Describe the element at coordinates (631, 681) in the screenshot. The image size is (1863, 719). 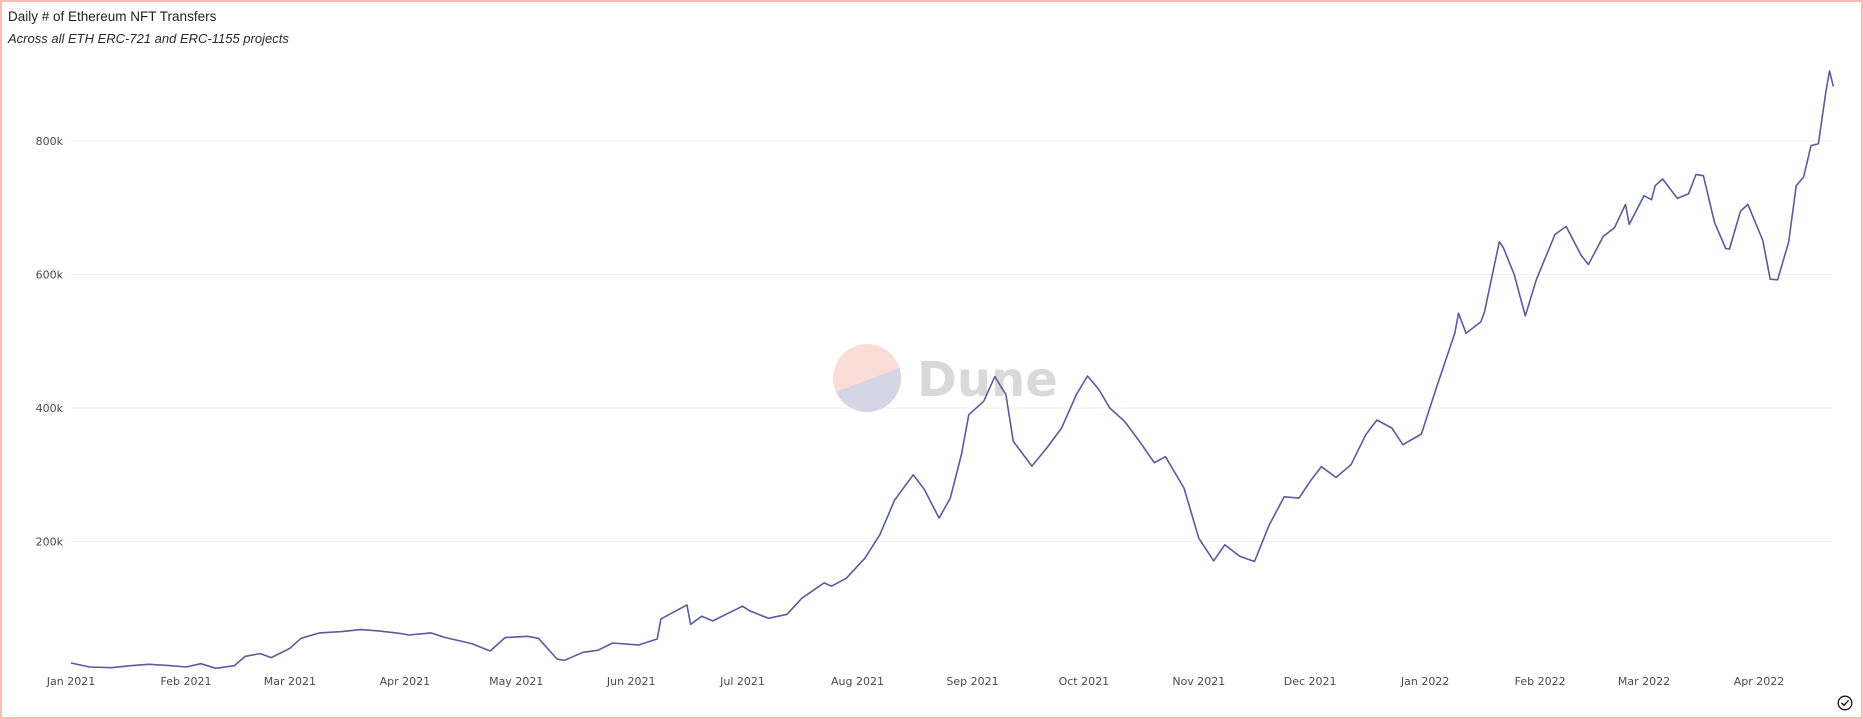
I see `x-tick-label: Jun 2021` at that location.